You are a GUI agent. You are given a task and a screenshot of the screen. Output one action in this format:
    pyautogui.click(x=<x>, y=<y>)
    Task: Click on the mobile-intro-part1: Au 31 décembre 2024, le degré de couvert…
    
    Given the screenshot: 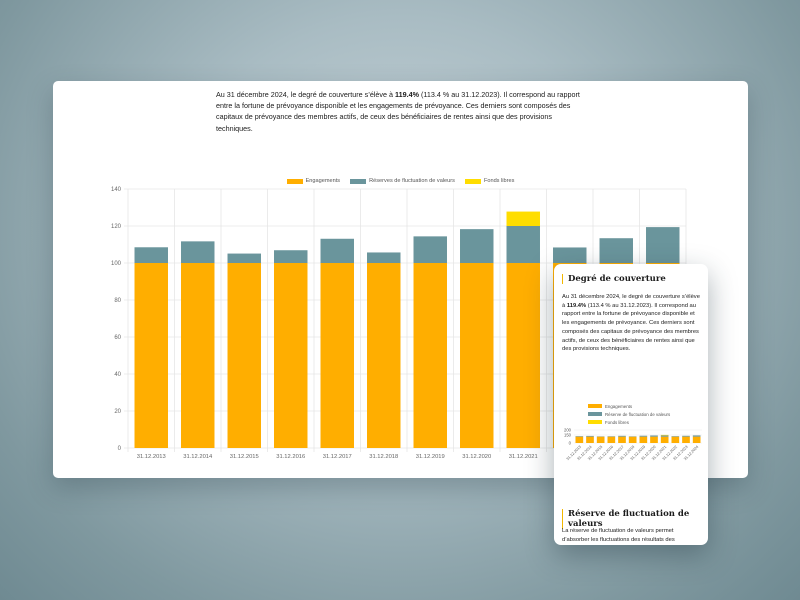 What is the action you would take?
    pyautogui.click(x=631, y=301)
    